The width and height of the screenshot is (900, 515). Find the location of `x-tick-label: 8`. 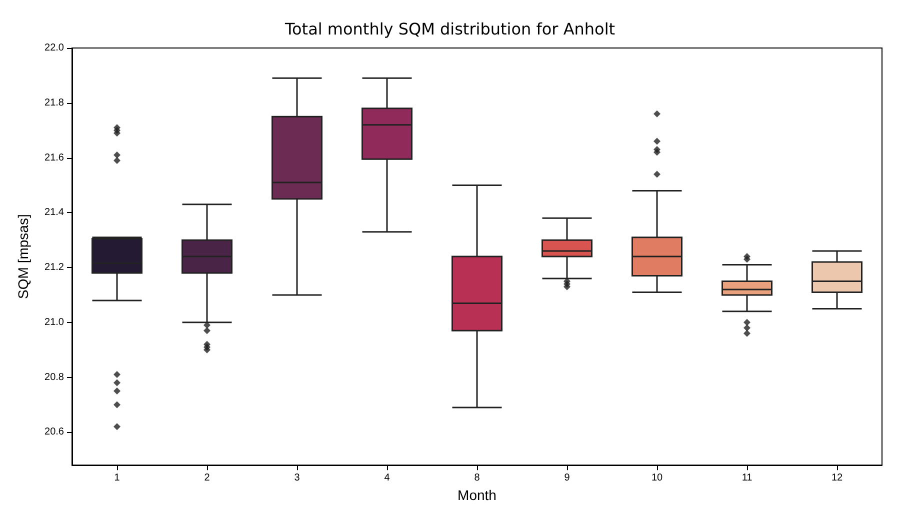

x-tick-label: 8 is located at coordinates (477, 478).